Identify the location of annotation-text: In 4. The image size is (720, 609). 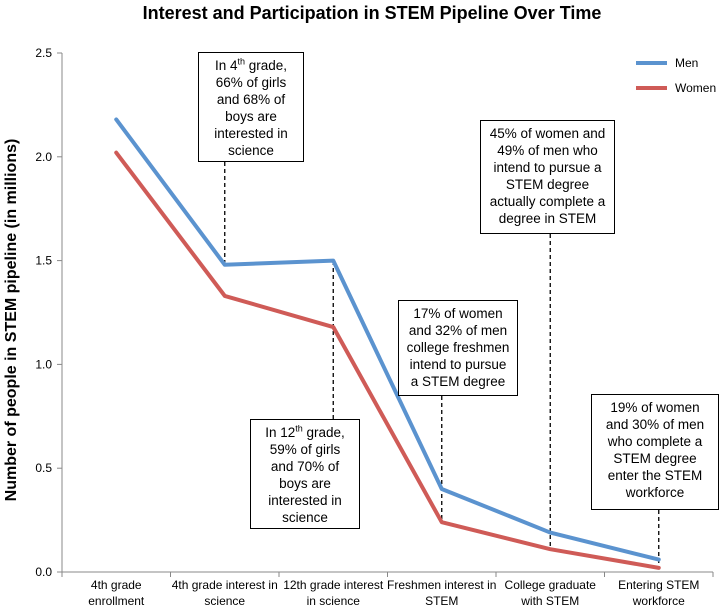
(226, 65).